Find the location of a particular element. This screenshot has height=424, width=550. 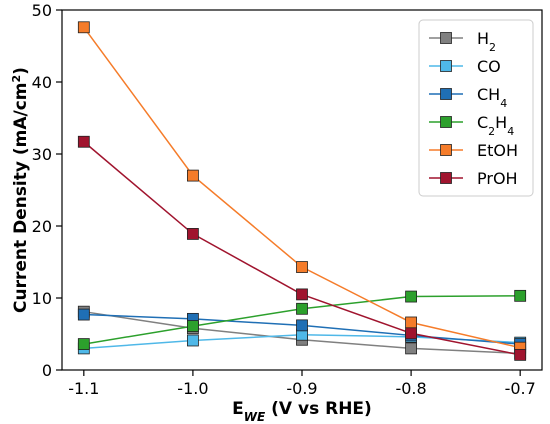

y-tick-label: 0 is located at coordinates (47, 370).